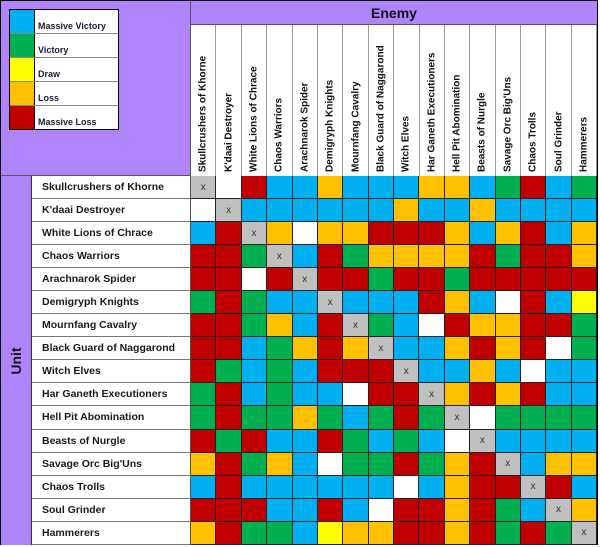 The width and height of the screenshot is (600, 547). I want to click on column-header-label: White Lions of Chrace, so click(254, 119).